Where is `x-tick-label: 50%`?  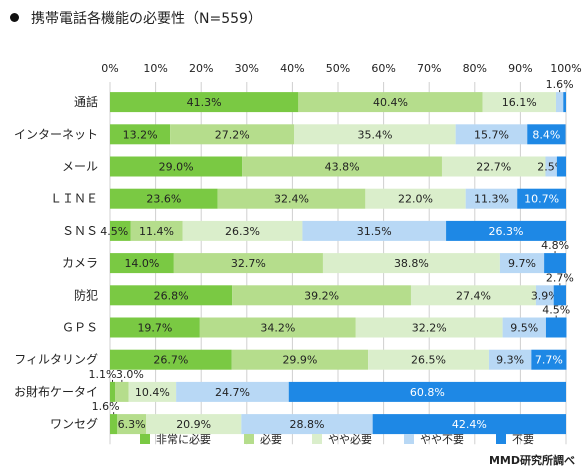
x-tick-label: 50% is located at coordinates (338, 68).